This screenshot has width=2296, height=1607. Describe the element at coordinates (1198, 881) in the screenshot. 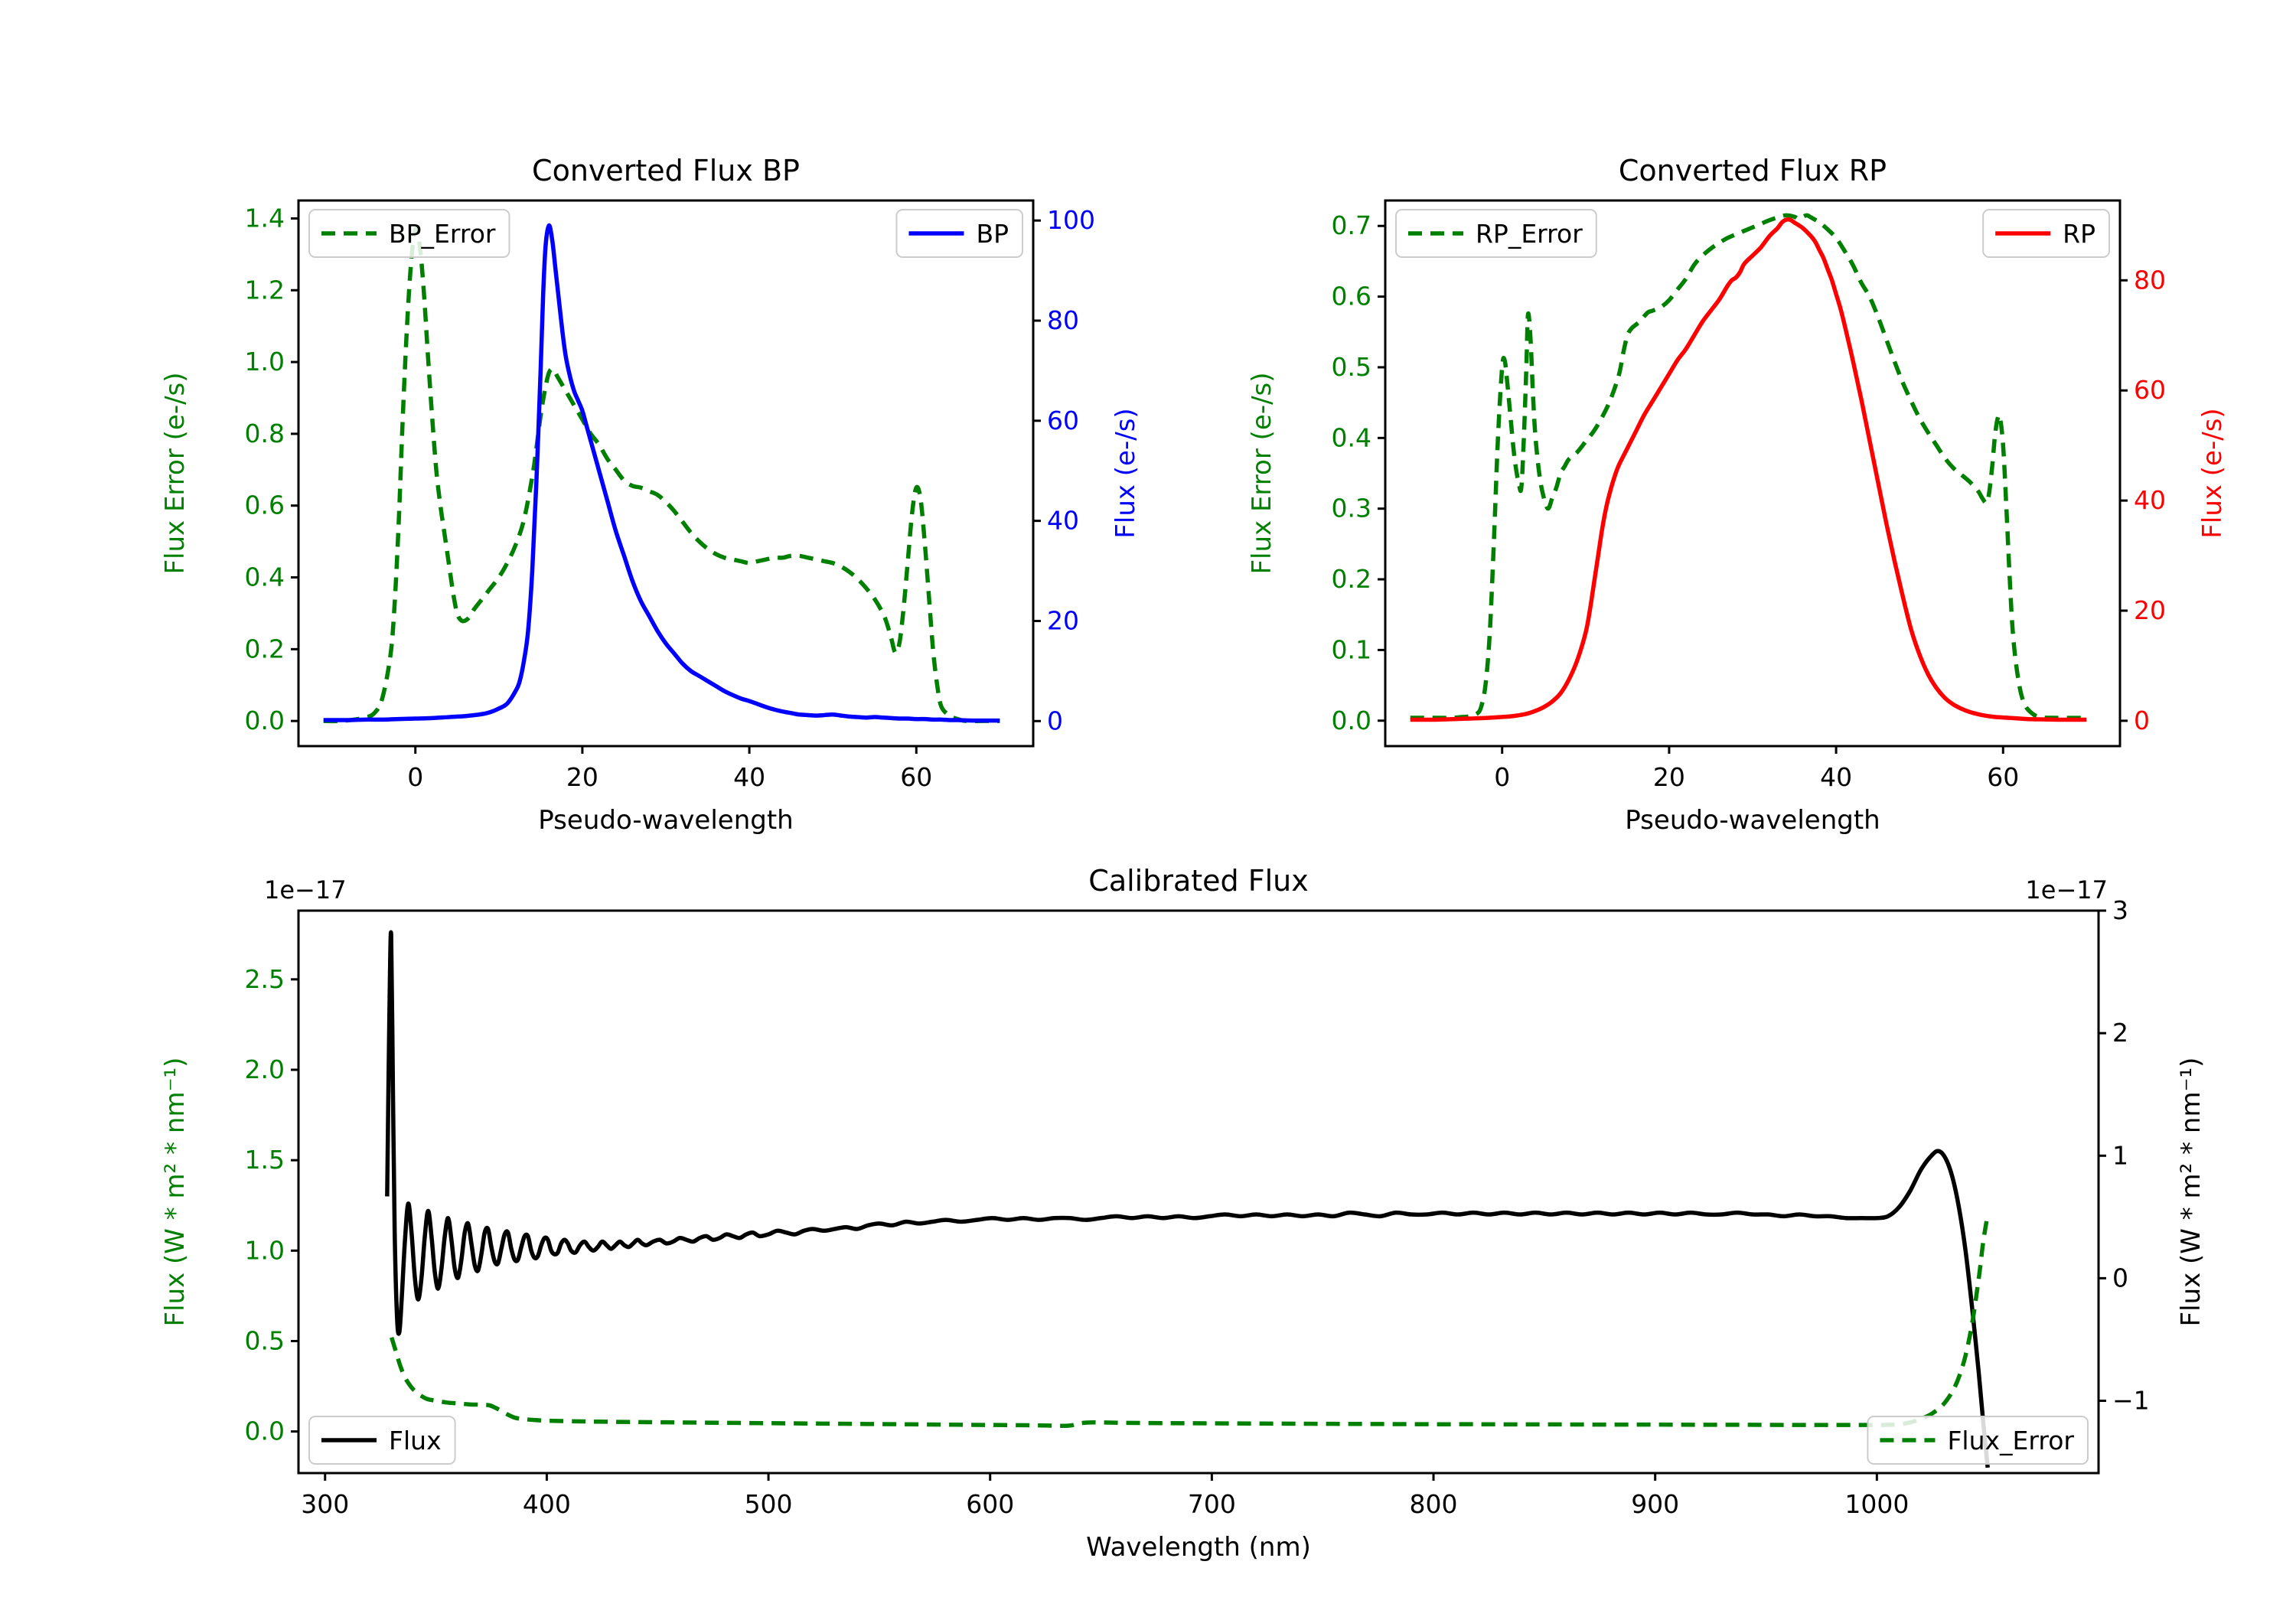

I see `chart-title: Calibrated Flux` at that location.